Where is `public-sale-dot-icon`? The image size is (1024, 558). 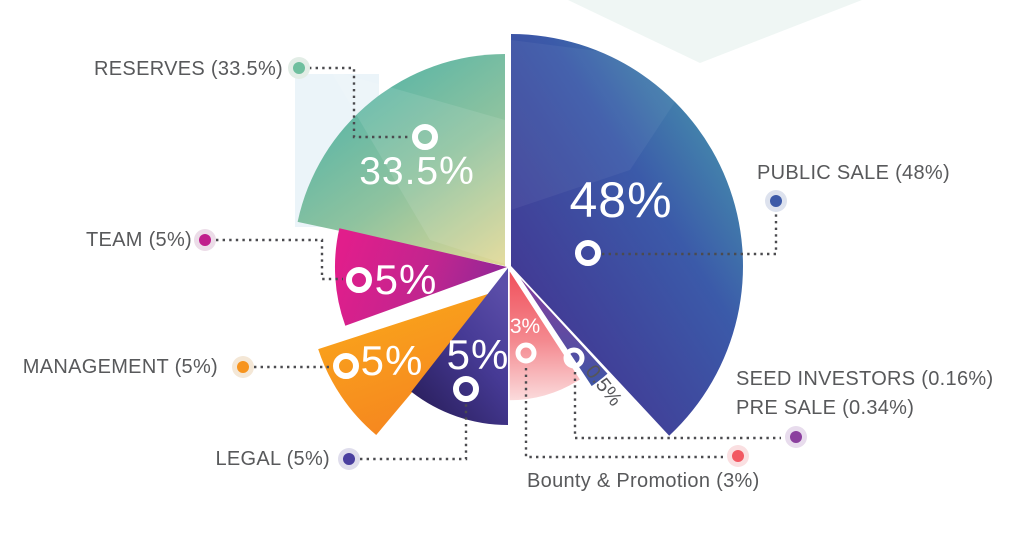 public-sale-dot-icon is located at coordinates (776, 201).